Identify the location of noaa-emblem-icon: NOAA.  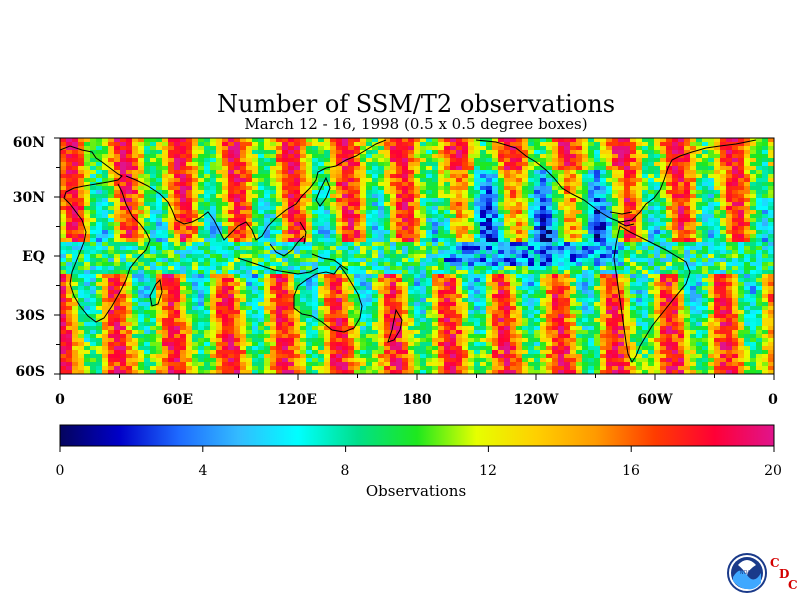
(747, 573).